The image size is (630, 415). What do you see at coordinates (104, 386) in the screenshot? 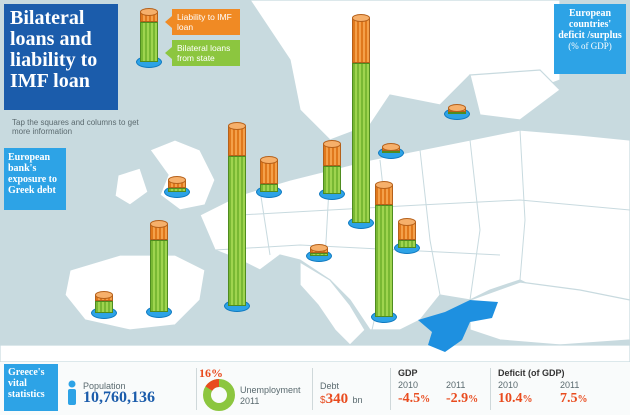
I see `population-label: Population` at bounding box center [104, 386].